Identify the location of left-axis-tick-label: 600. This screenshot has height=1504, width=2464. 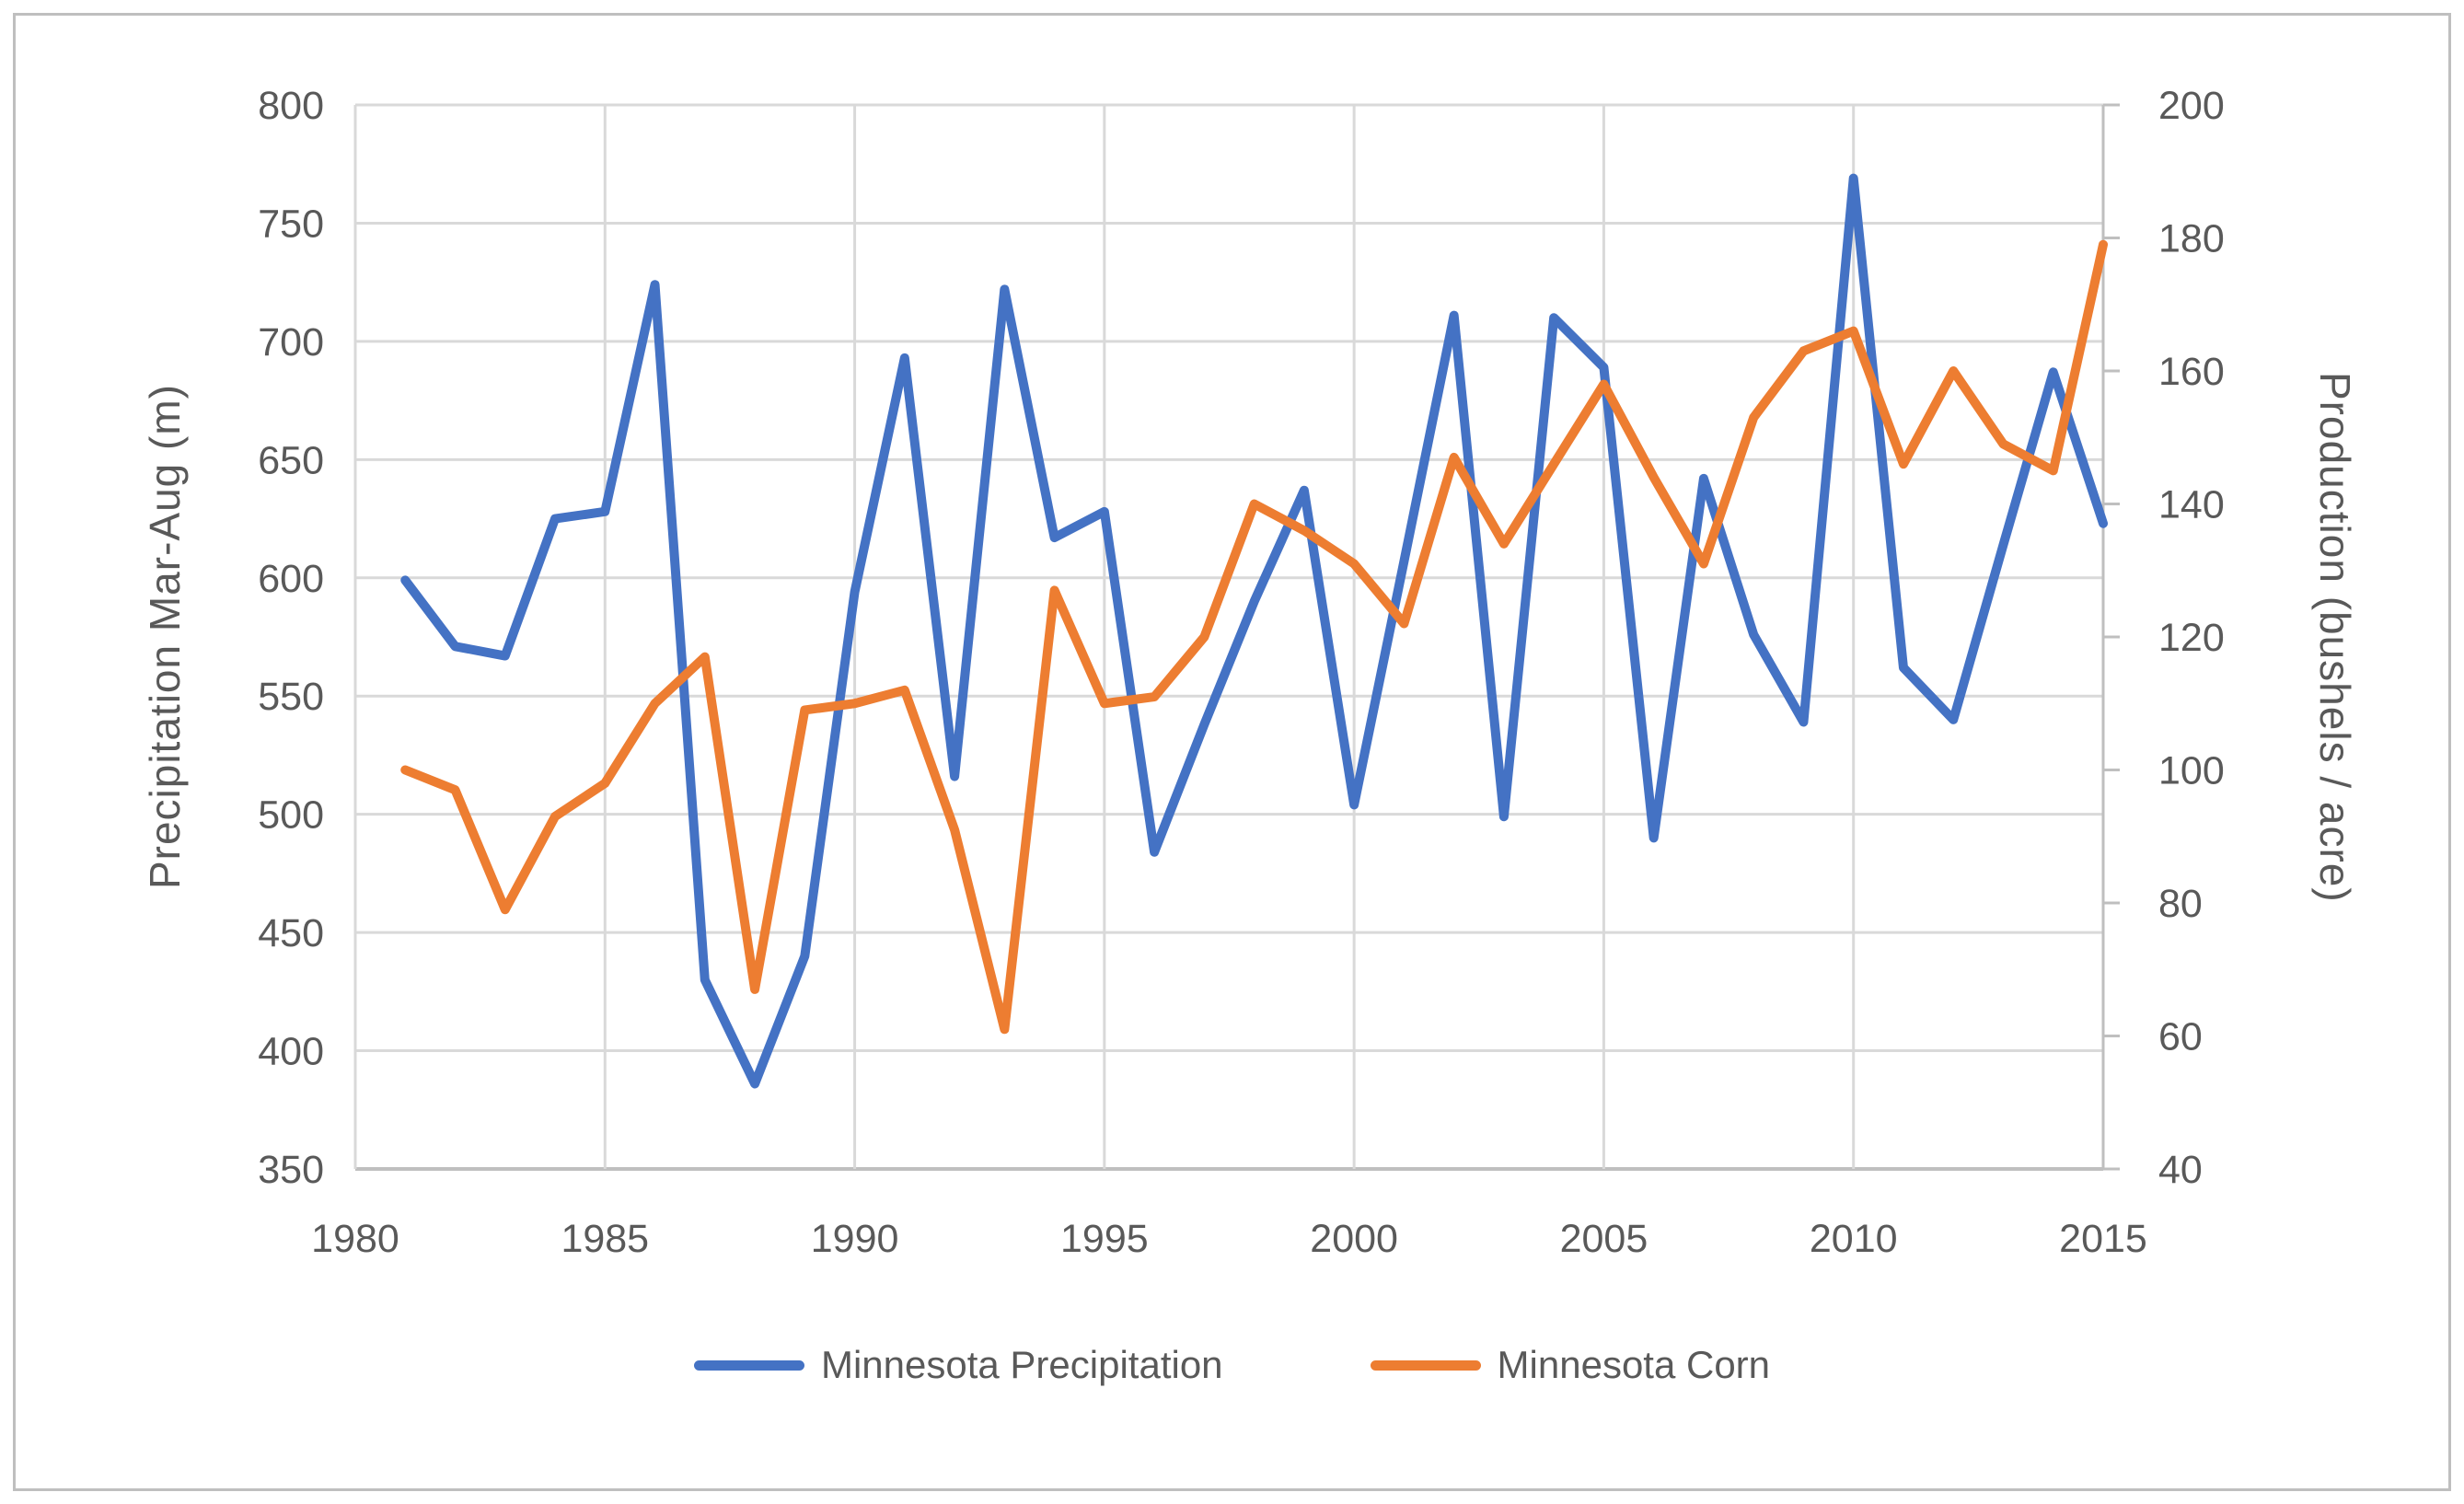
(291, 579).